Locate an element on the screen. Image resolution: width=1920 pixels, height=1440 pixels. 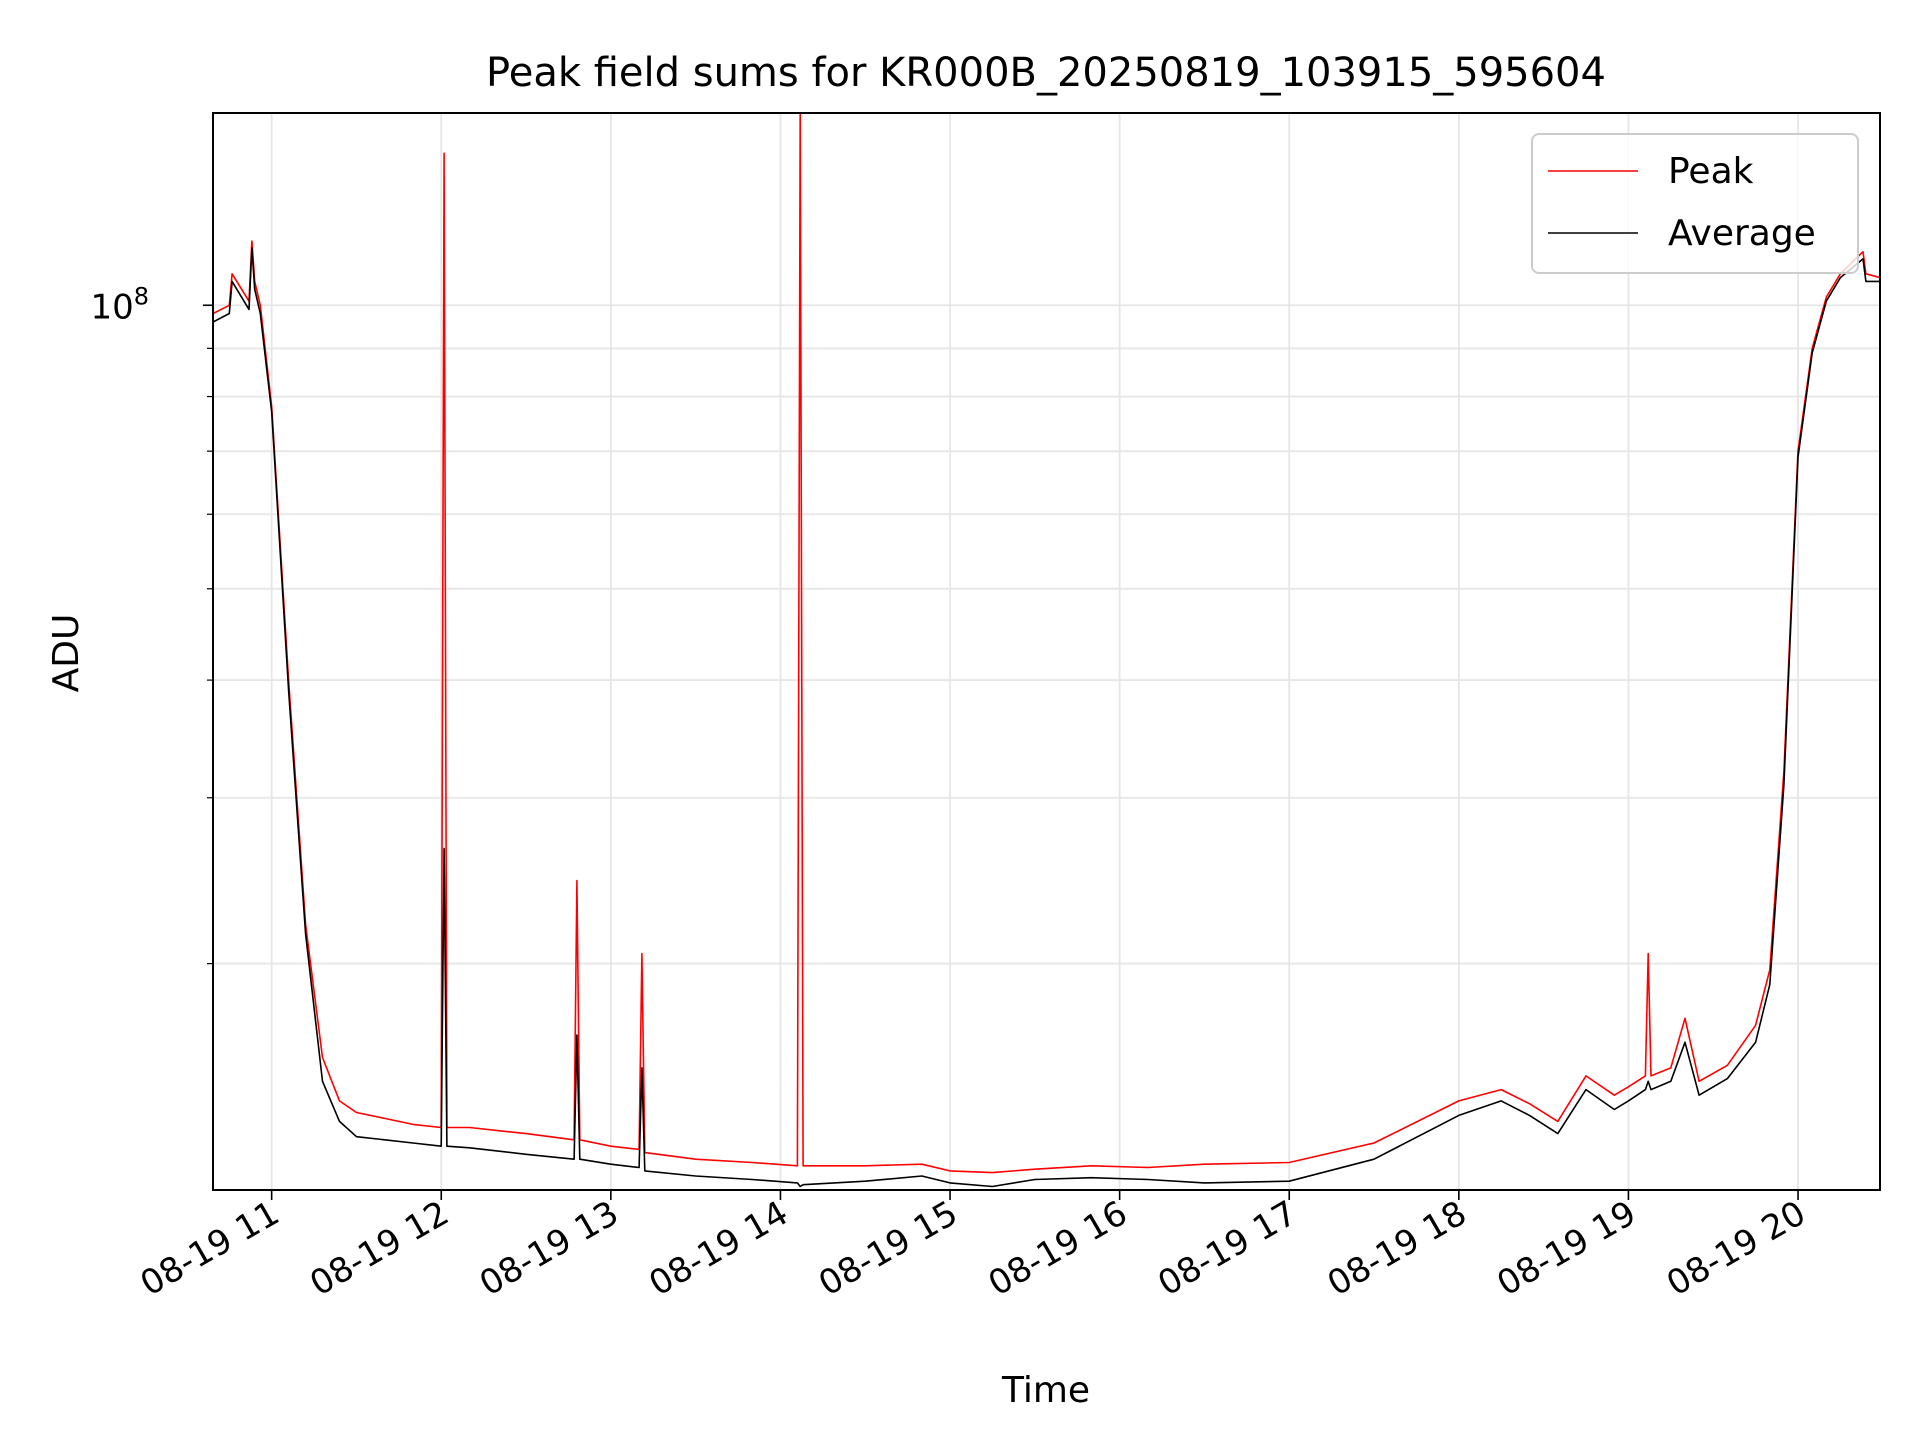
y-tick-label: 108 is located at coordinates (119, 304).